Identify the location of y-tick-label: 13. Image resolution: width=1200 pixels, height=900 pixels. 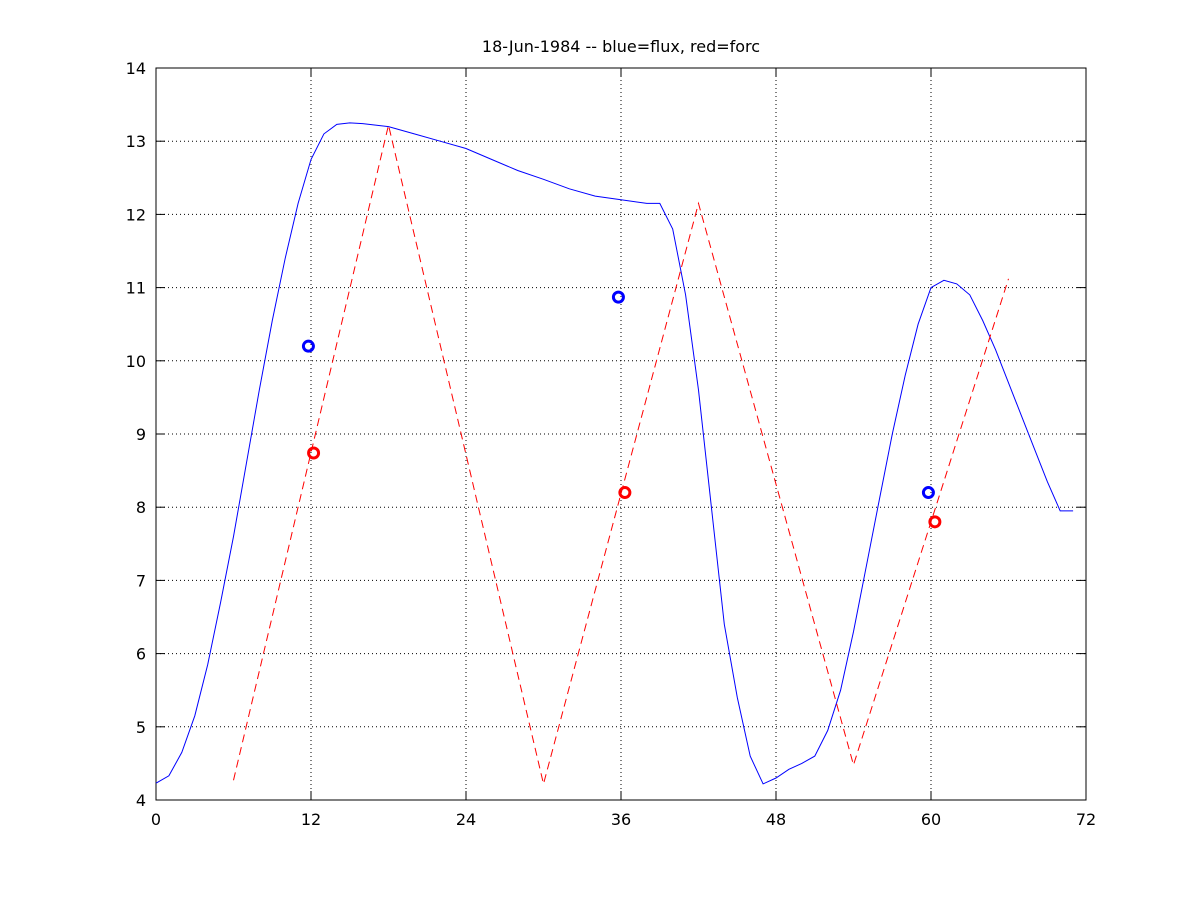
(136, 141).